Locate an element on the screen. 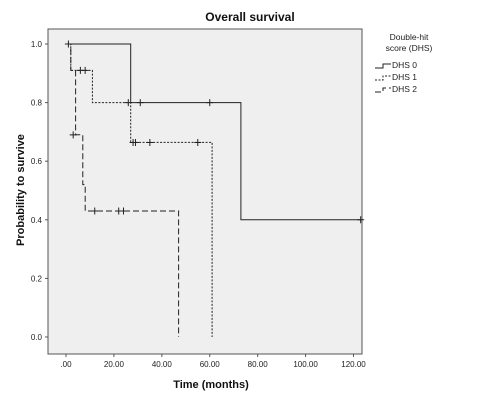 The height and width of the screenshot is (406, 500). legend-entry-dhs-1: DHS 1 is located at coordinates (396, 77).